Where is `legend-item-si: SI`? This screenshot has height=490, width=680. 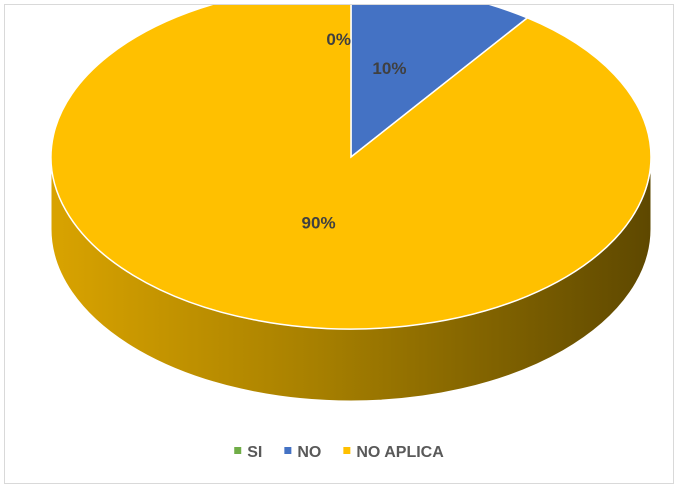 legend-item-si: SI is located at coordinates (248, 452).